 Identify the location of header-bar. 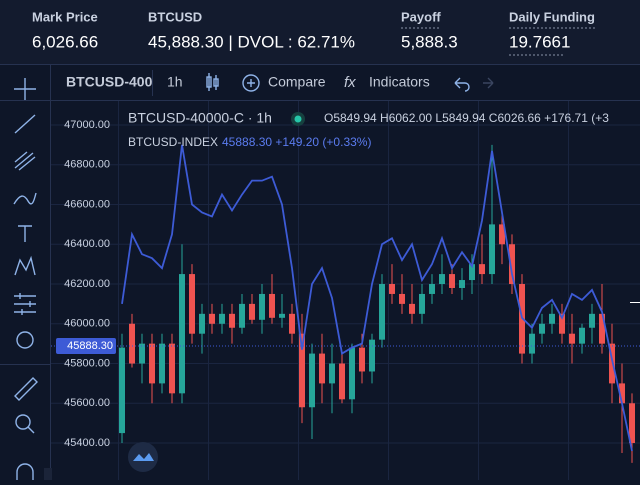
(320, 32).